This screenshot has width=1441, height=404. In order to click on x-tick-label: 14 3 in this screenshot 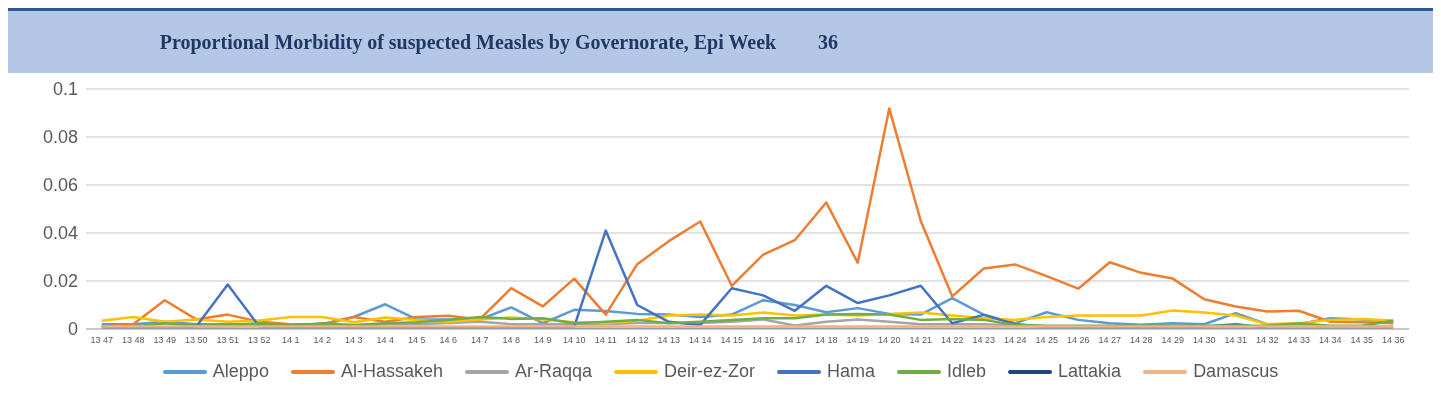, I will do `click(353, 340)`.